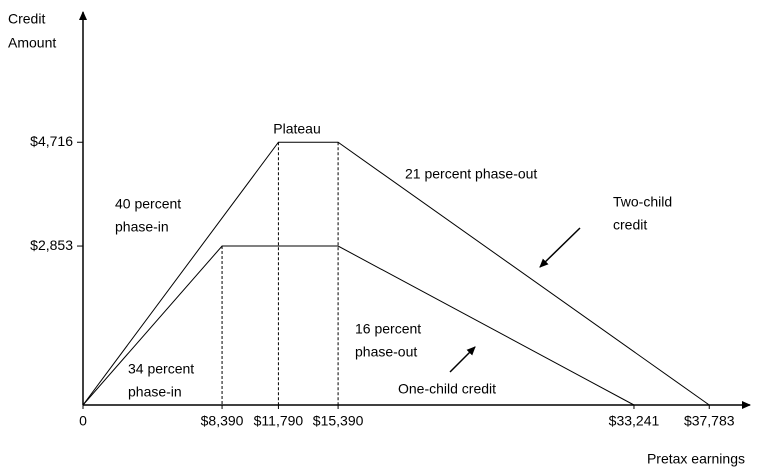 Image resolution: width=757 pixels, height=470 pixels. What do you see at coordinates (709, 421) in the screenshot?
I see `x-tick-label: $37,783` at bounding box center [709, 421].